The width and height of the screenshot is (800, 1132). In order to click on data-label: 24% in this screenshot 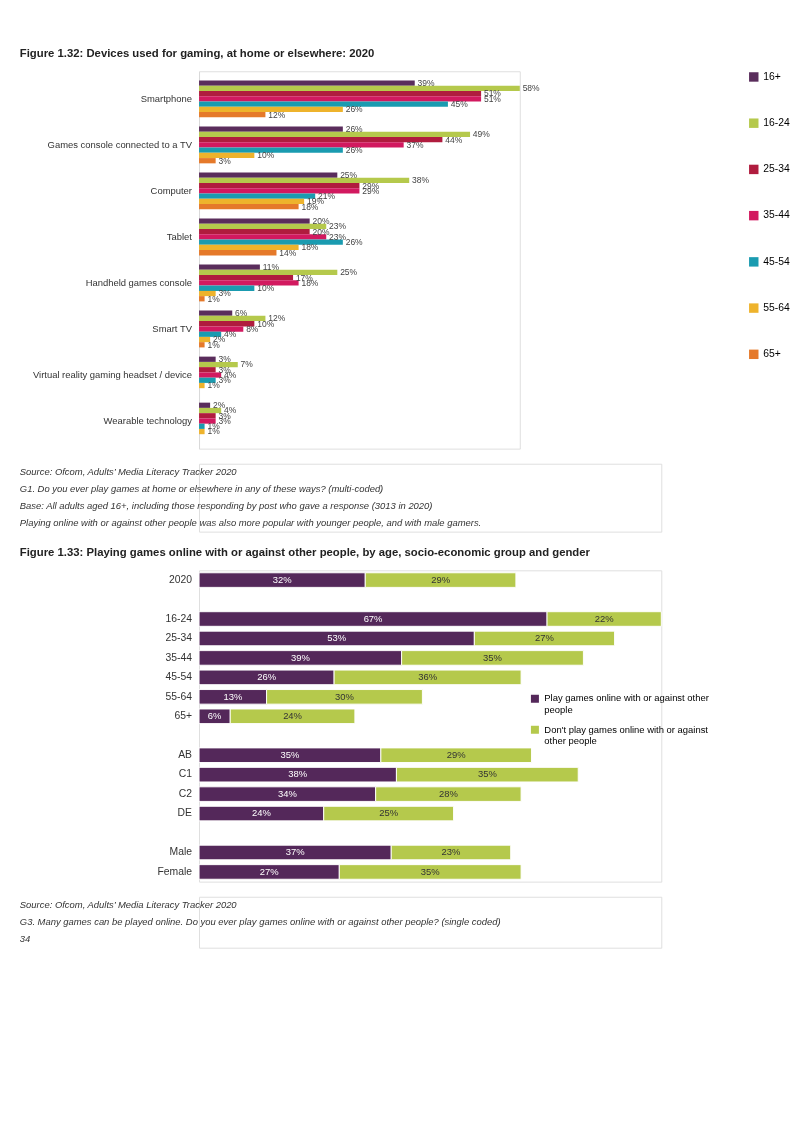, I will do `click(261, 813)`.